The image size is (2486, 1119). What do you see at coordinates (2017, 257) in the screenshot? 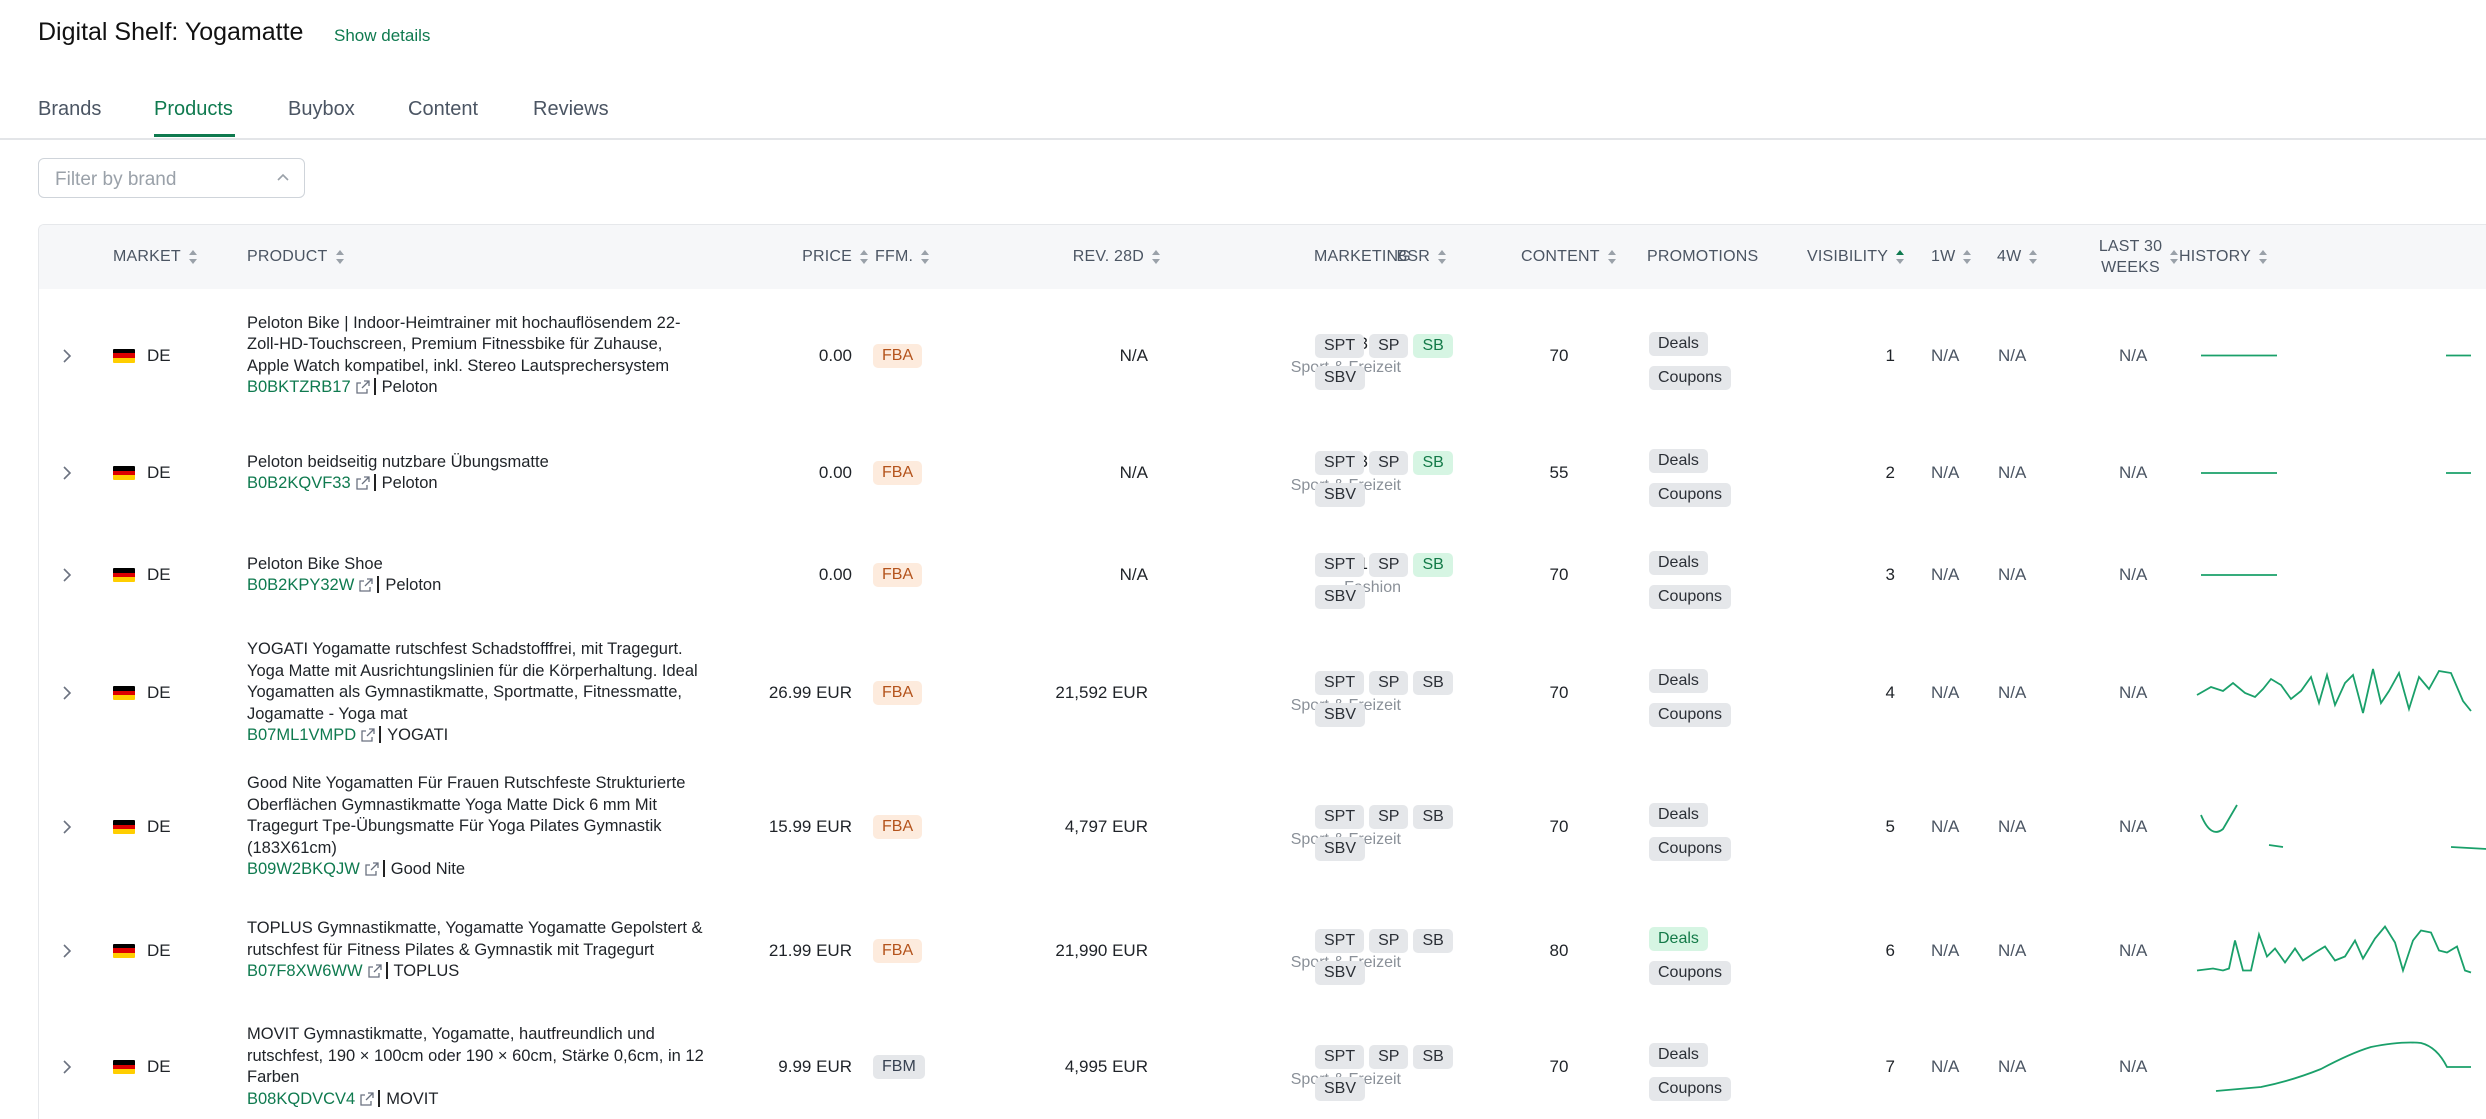
I see `col-4w: 4W` at bounding box center [2017, 257].